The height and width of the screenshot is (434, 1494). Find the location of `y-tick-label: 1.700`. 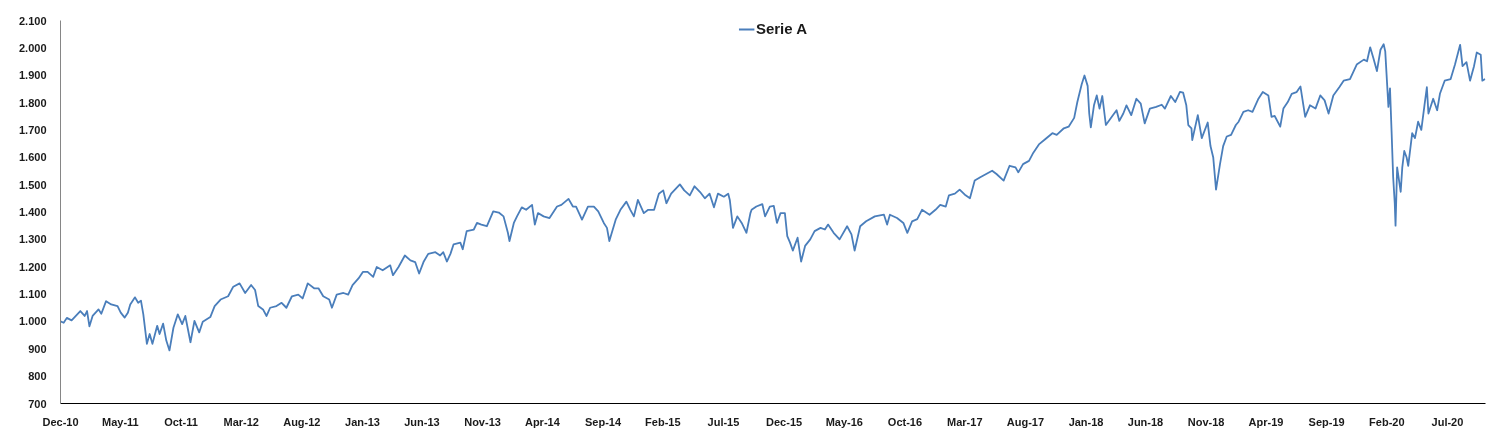

y-tick-label: 1.700 is located at coordinates (32, 129).